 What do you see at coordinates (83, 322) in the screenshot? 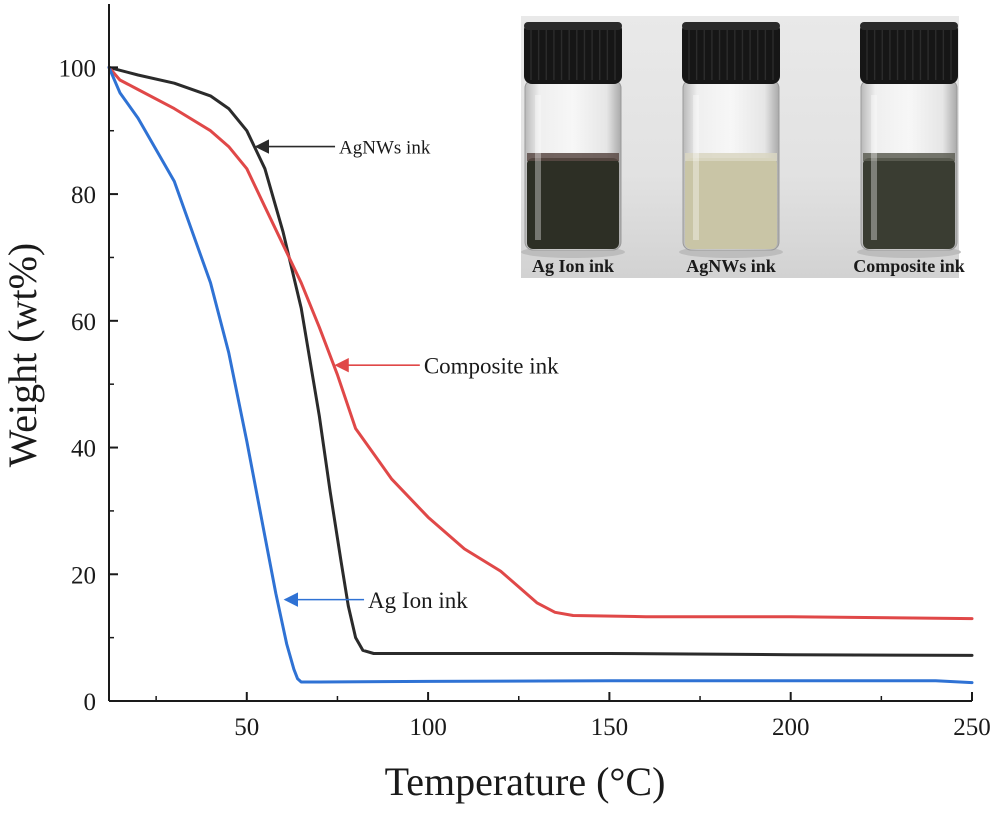
I see `y-tick-label-60: 60` at bounding box center [83, 322].